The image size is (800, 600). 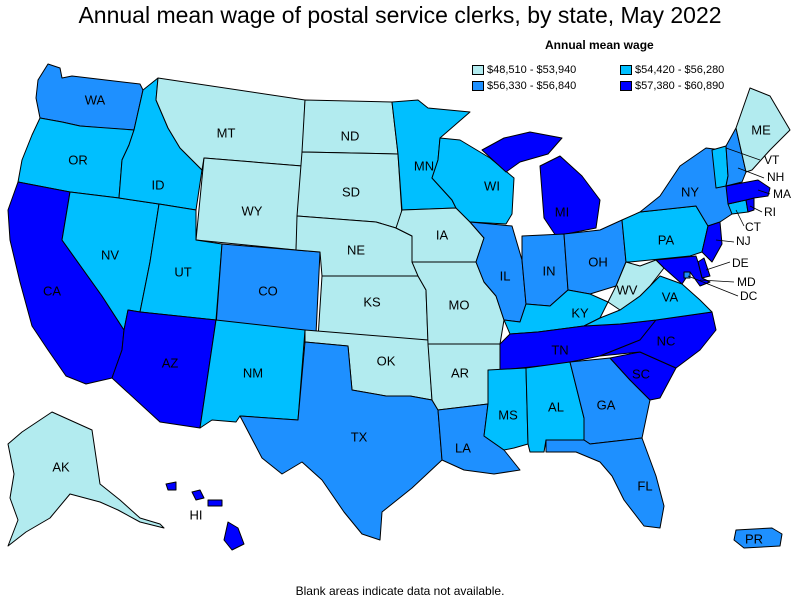 I want to click on legend-item: $48,510 - $53,940, so click(x=524, y=70).